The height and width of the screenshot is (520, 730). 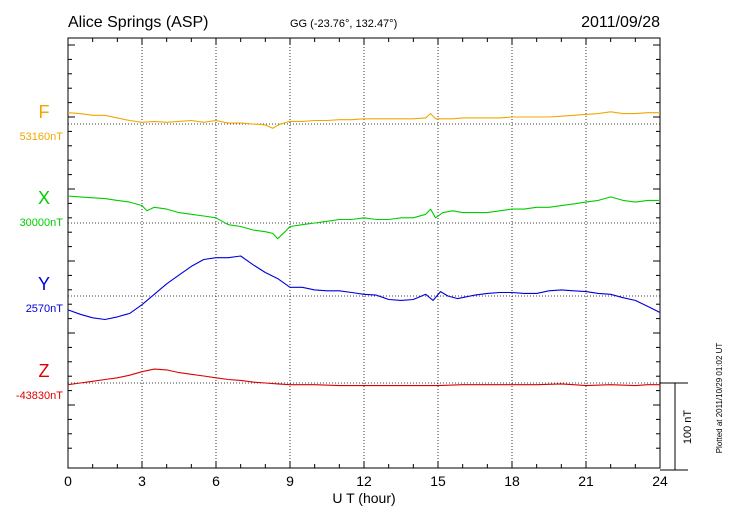 I want to click on x-tick-labels: 0 3 6 9 12 15 18 21 24, so click(x=366, y=481).